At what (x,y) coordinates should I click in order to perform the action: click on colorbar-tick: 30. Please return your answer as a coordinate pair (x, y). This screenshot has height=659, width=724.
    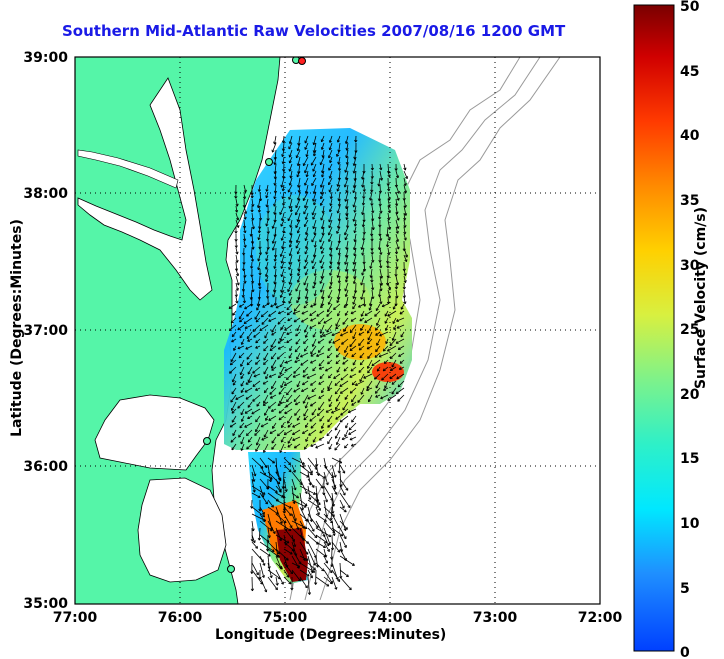
    Looking at the image, I should click on (690, 266).